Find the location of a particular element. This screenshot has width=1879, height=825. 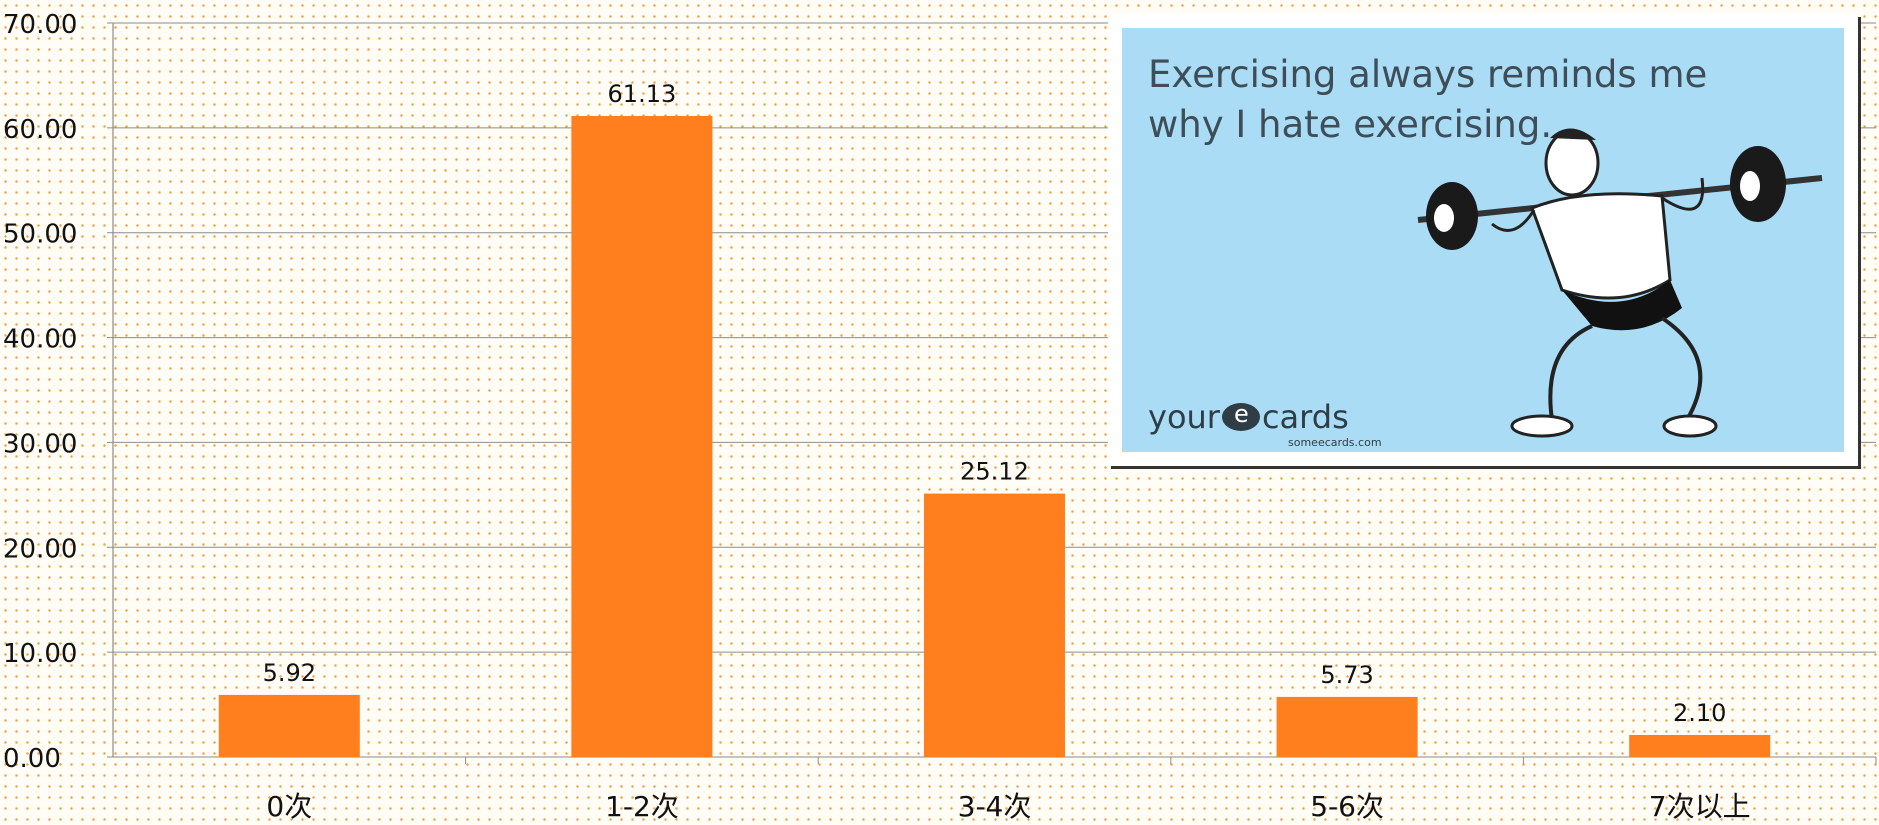

y-tick-label-6: 60.00 is located at coordinates (40, 130).